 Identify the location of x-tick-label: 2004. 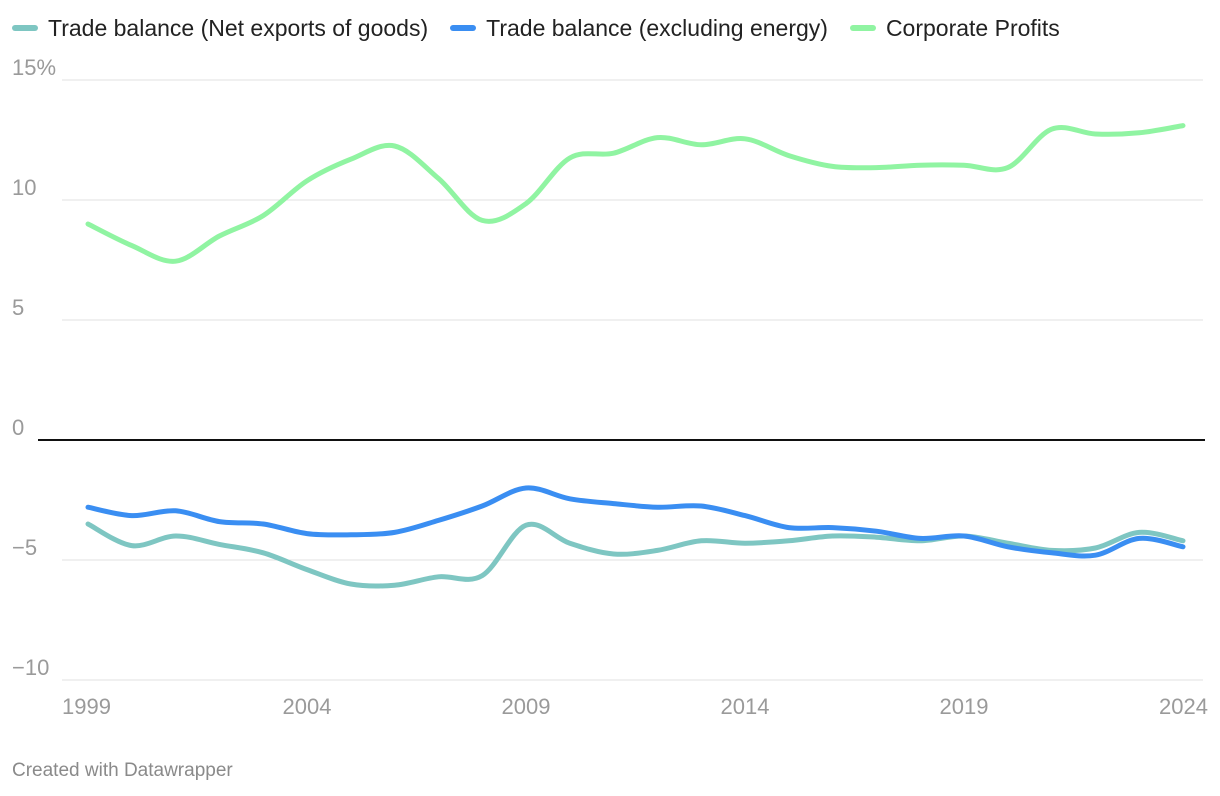
(307, 706).